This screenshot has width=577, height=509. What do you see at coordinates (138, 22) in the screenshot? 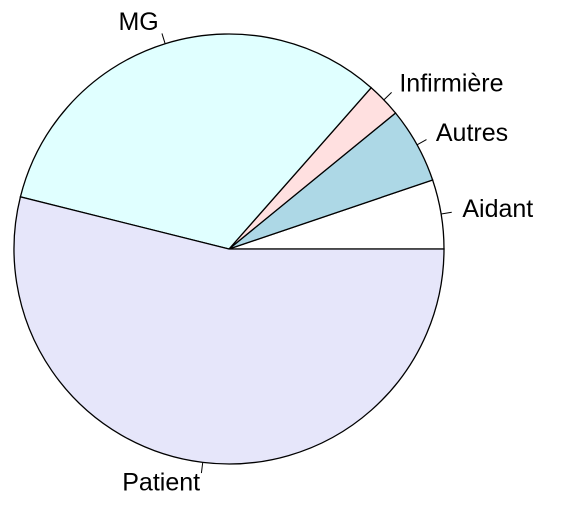
I see `slice-label: MG` at bounding box center [138, 22].